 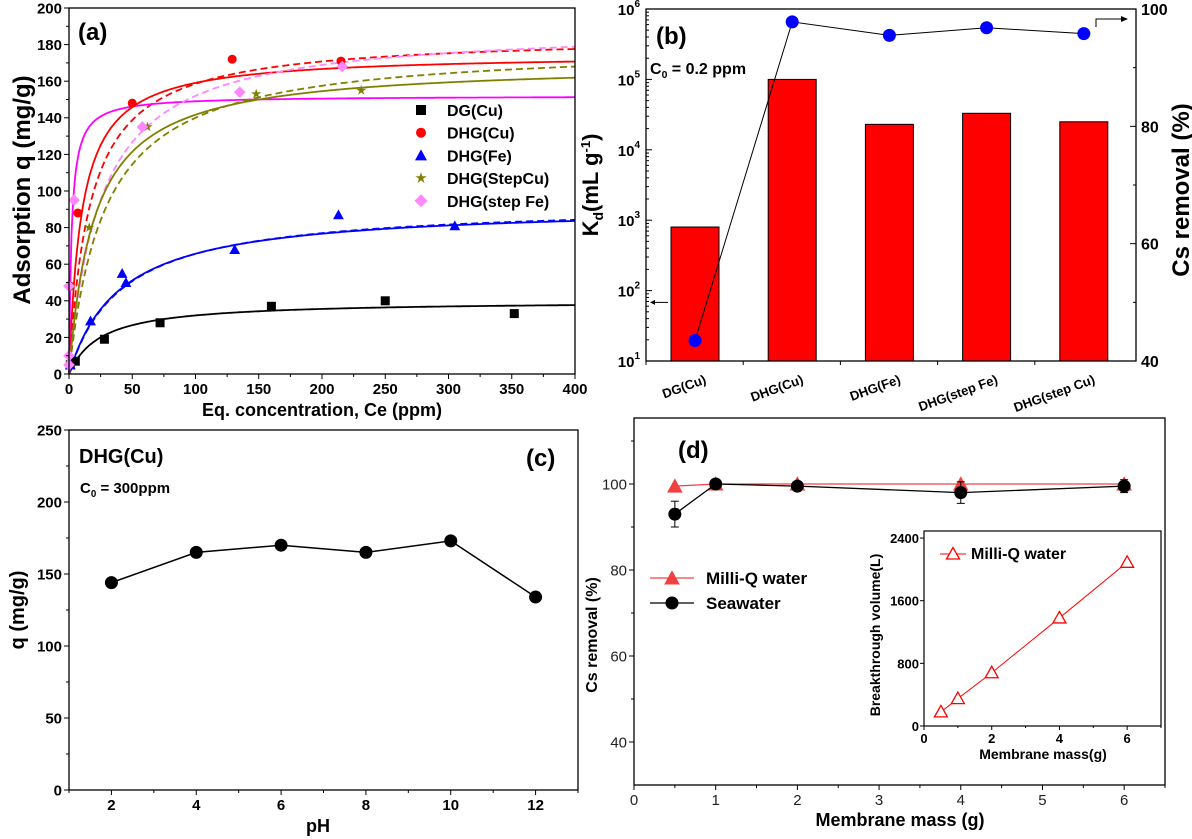 I want to click on y-tick-label: 104, so click(x=629, y=150).